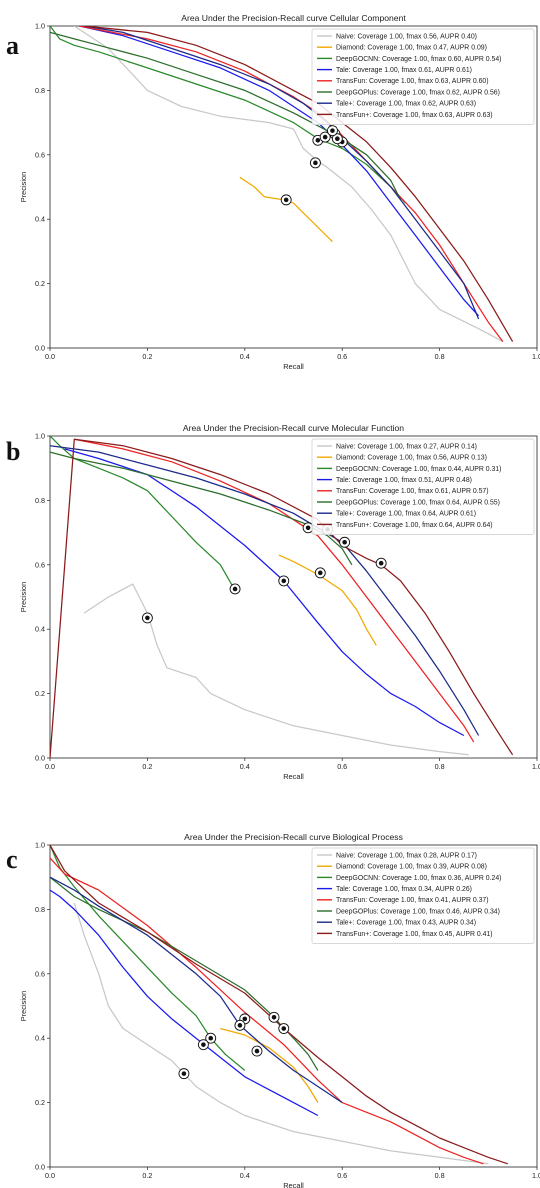 This screenshot has width=540, height=1188. What do you see at coordinates (12, 859) in the screenshot?
I see `panel-letter-c: c` at bounding box center [12, 859].